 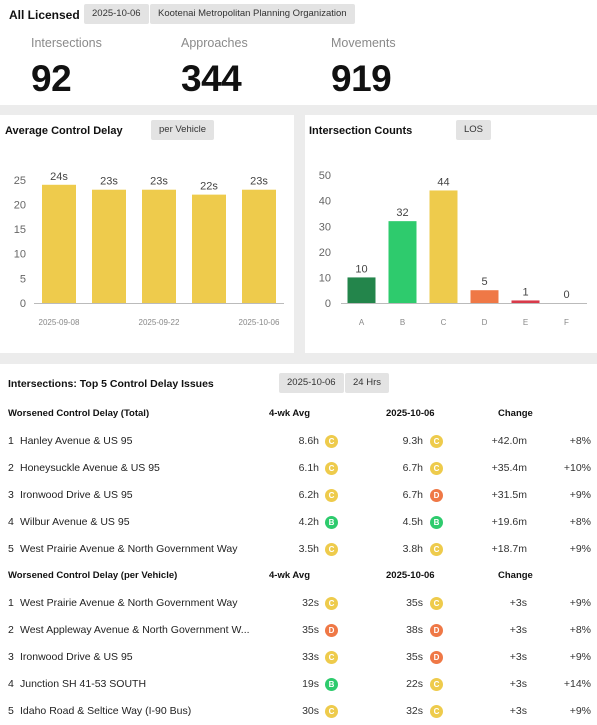 I want to click on bar-B, so click(x=402, y=262).